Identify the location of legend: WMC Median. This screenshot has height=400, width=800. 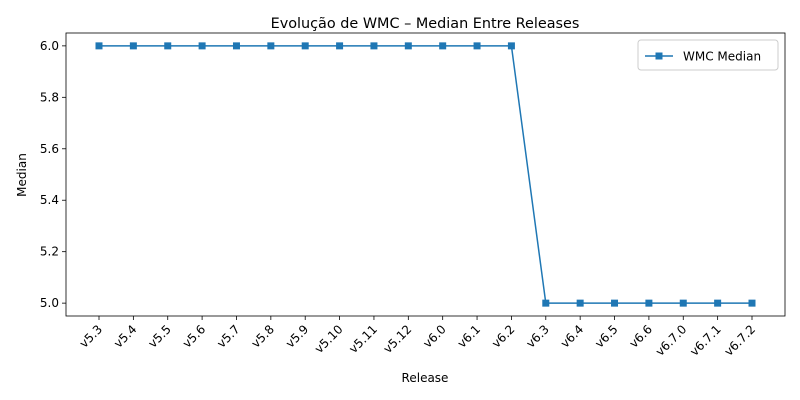
(708, 55).